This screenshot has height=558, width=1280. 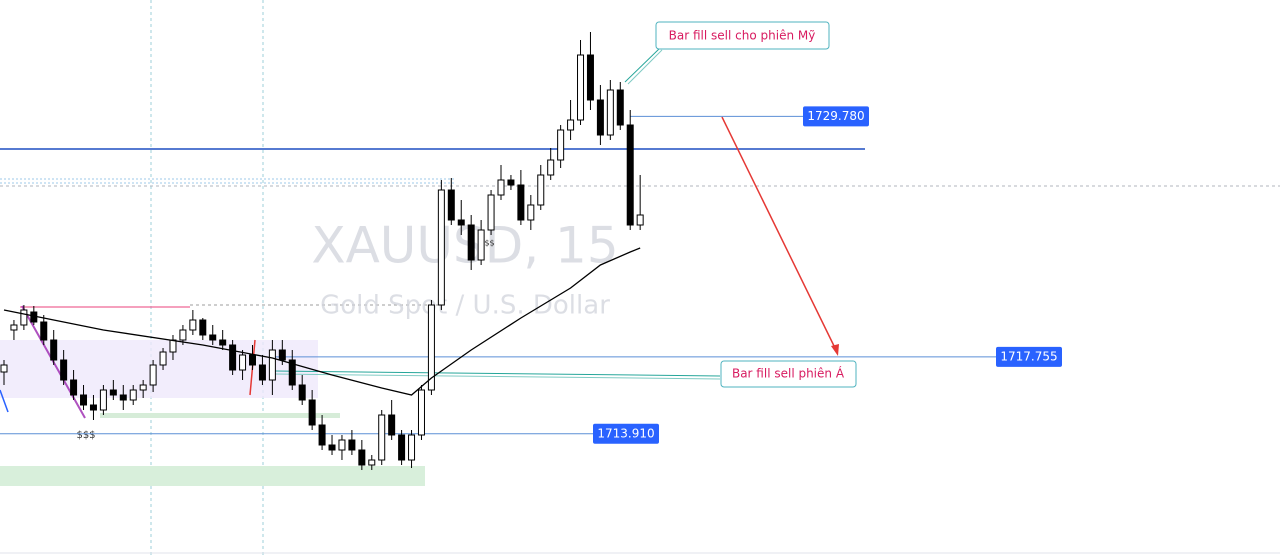 I want to click on price-label: 1729.780, so click(x=835, y=116).